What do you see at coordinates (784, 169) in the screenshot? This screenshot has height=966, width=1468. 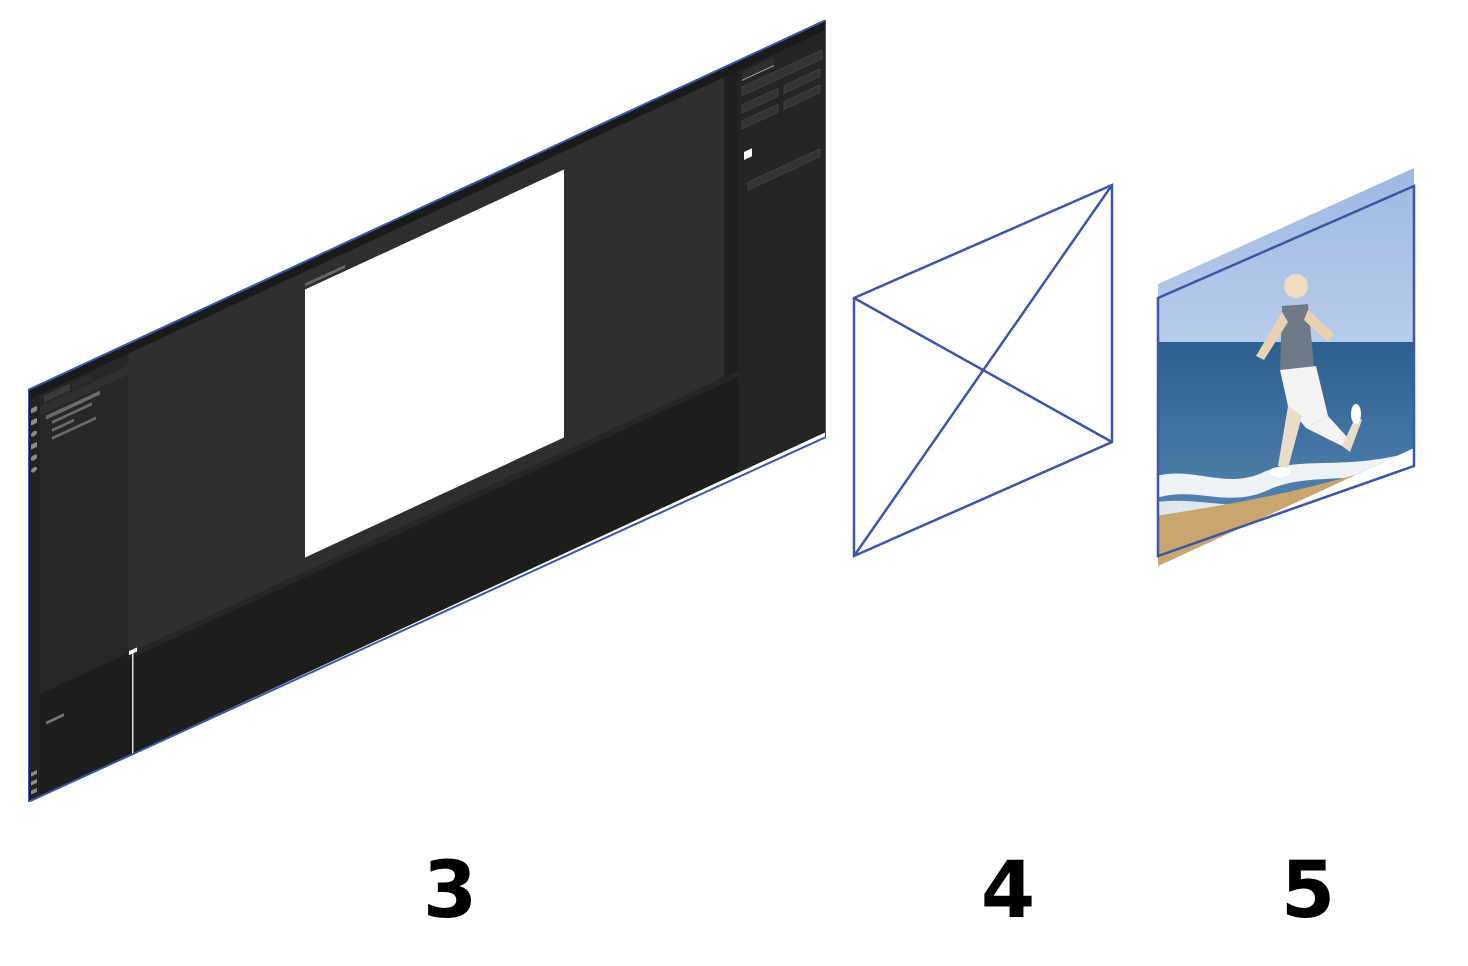 I see `export-button` at bounding box center [784, 169].